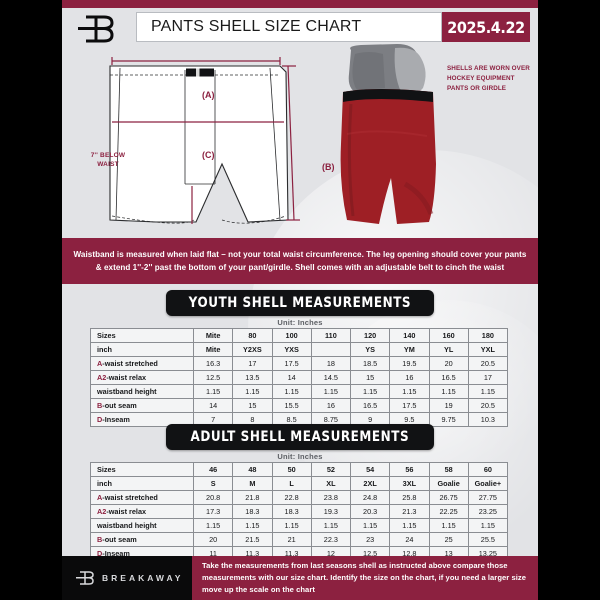 This screenshot has width=600, height=600. Describe the element at coordinates (208, 95) in the screenshot. I see `diagram-label-a: (A)` at that location.